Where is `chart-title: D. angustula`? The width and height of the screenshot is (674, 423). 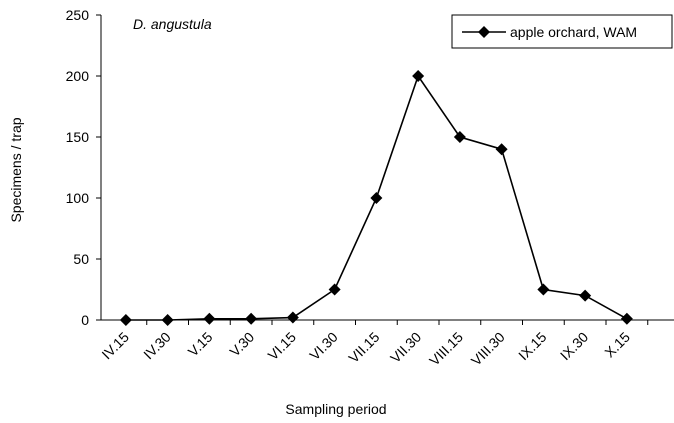 chart-title: D. angustula is located at coordinates (172, 24).